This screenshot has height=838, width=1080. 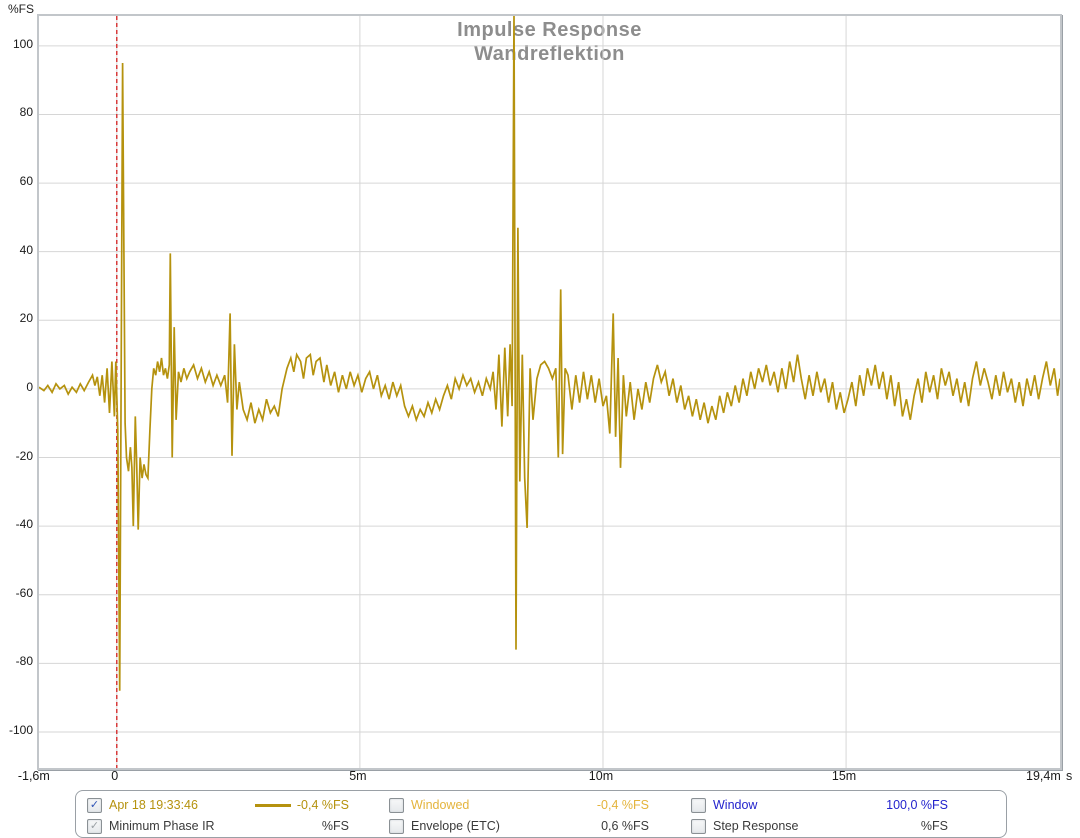 I want to click on legend-entry-step-response: ✓ Step Response %FS, so click(x=819, y=826).